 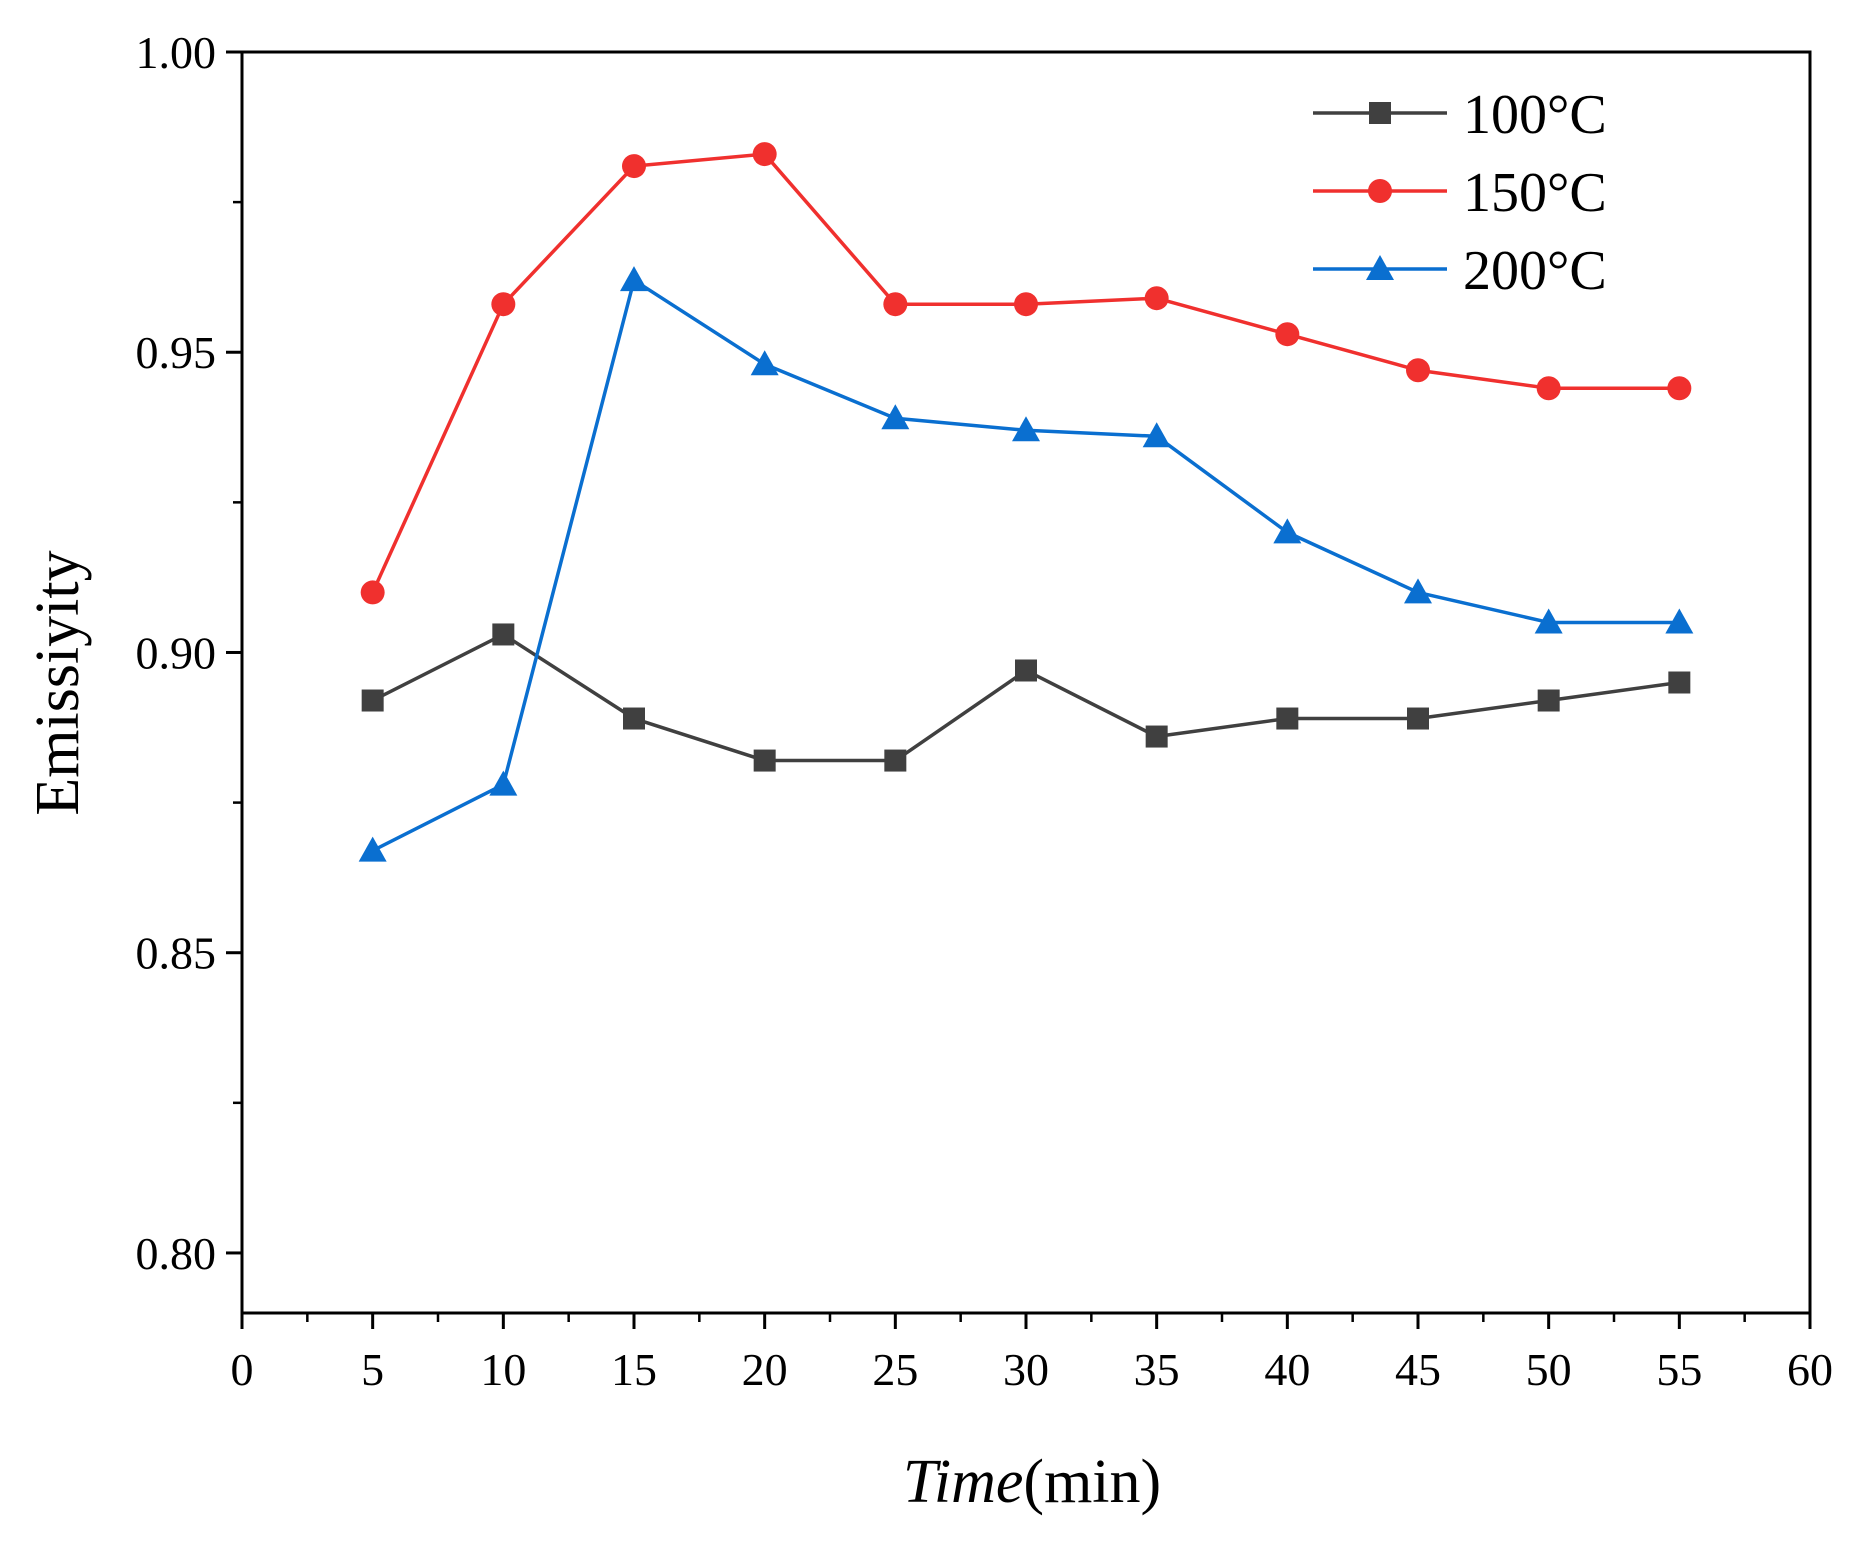 What do you see at coordinates (1418, 1369) in the screenshot?
I see `x-tick-label: 45` at bounding box center [1418, 1369].